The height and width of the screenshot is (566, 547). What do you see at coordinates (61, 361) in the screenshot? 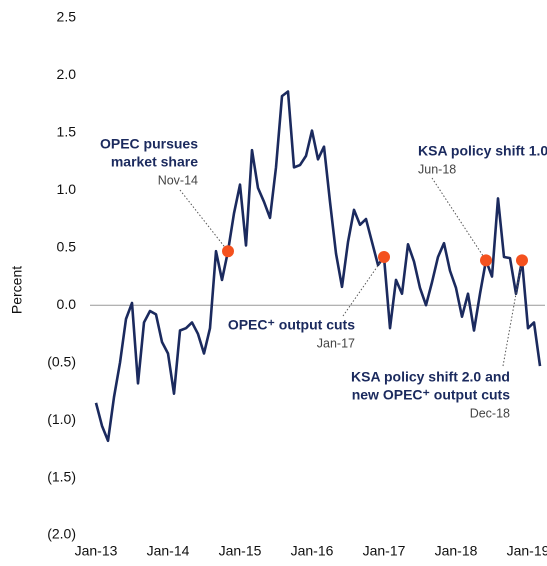
I see `y-tick-label: (0.5)` at bounding box center [61, 361].